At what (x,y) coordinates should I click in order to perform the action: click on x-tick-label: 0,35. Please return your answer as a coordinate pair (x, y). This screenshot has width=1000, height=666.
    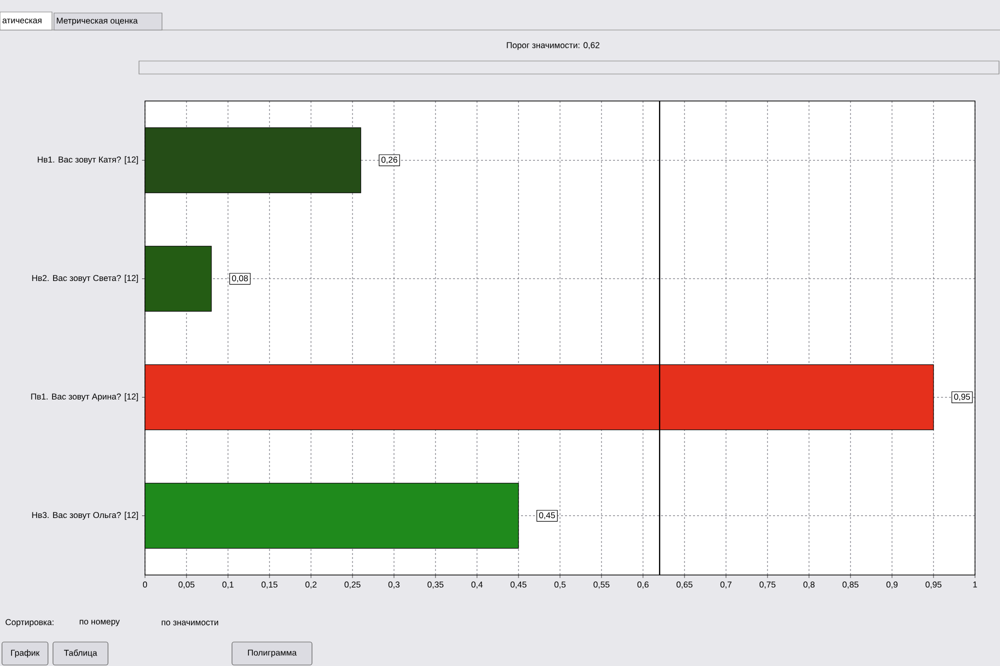
    Looking at the image, I should click on (436, 585).